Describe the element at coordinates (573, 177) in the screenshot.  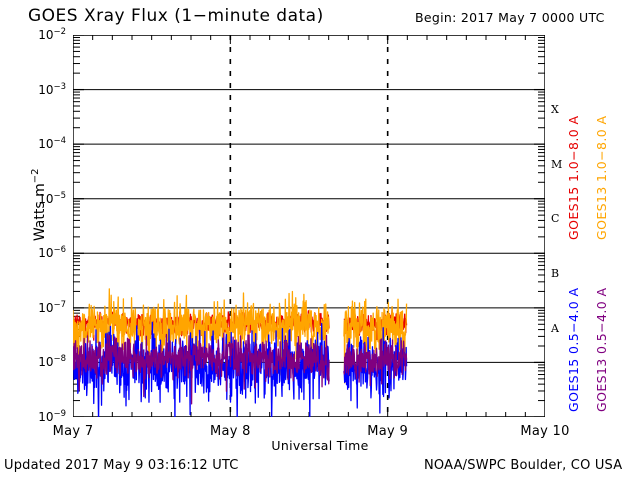
I see `legend-item-0: GOES15 1.0−8.0 A` at that location.